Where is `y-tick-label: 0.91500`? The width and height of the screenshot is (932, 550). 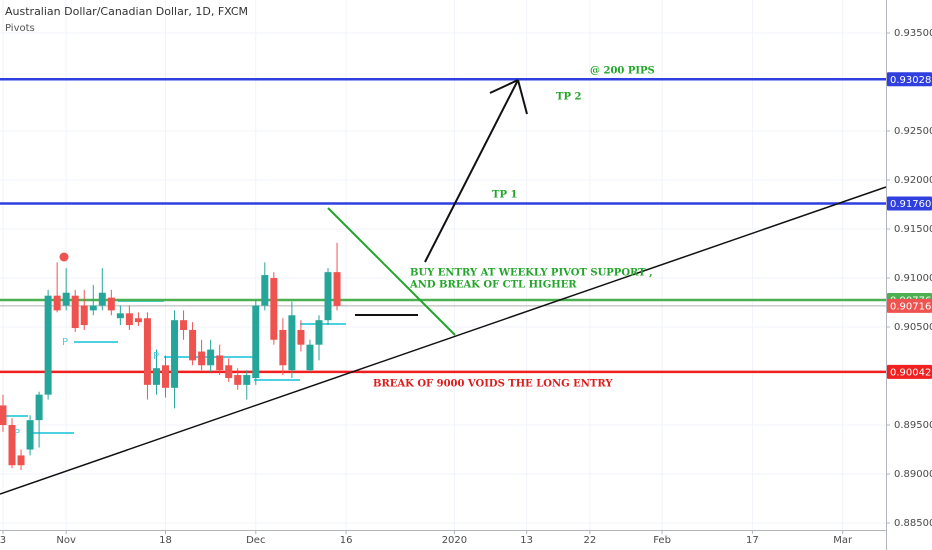
y-tick-label: 0.91500 is located at coordinates (913, 229).